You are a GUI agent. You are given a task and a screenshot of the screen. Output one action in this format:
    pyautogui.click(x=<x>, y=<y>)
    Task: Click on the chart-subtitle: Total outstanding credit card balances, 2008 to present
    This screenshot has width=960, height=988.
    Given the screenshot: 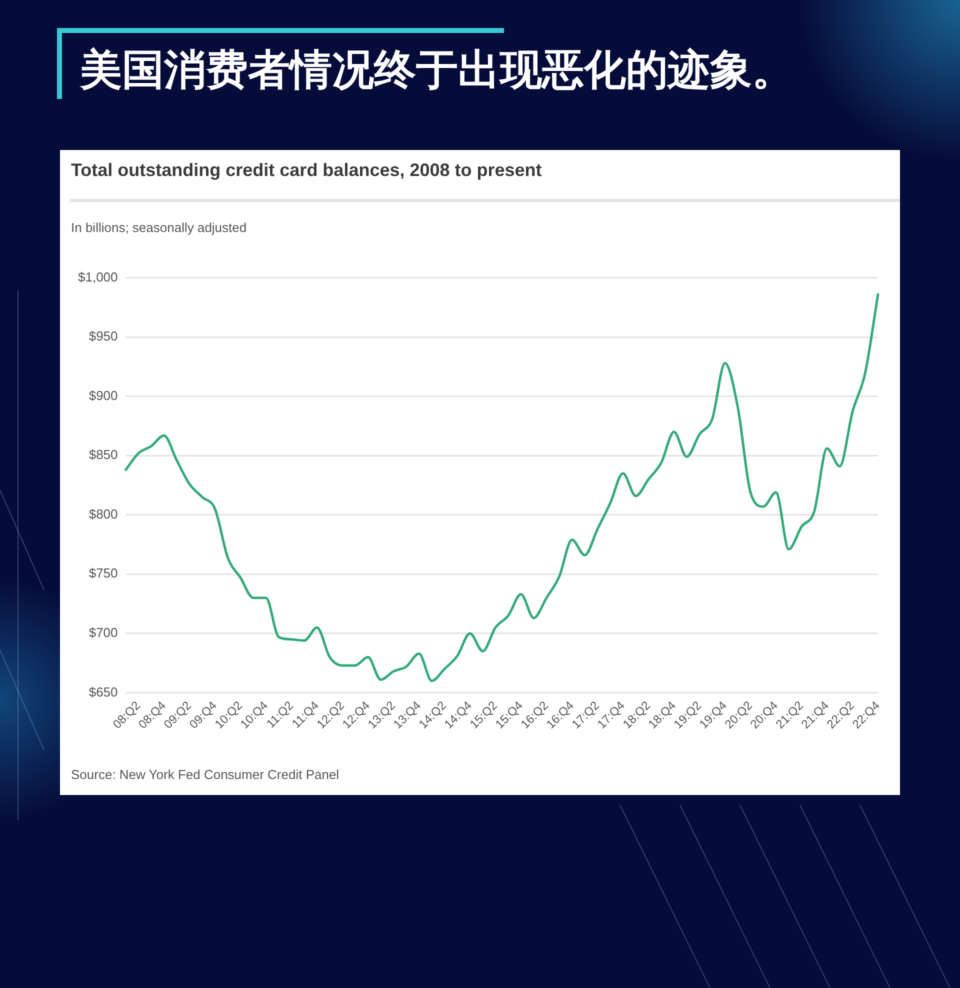 What is the action you would take?
    pyautogui.click(x=306, y=170)
    